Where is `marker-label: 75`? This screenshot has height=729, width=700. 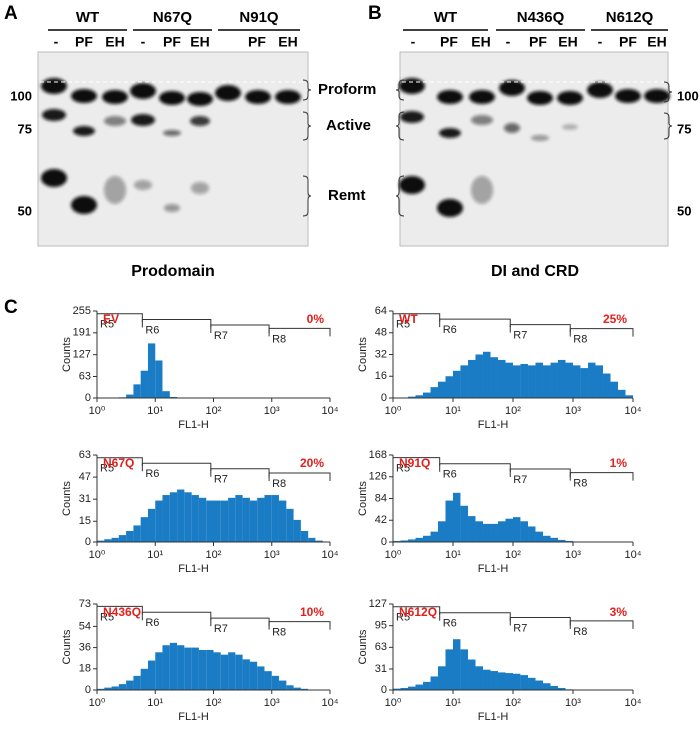 marker-label: 75 is located at coordinates (684, 128).